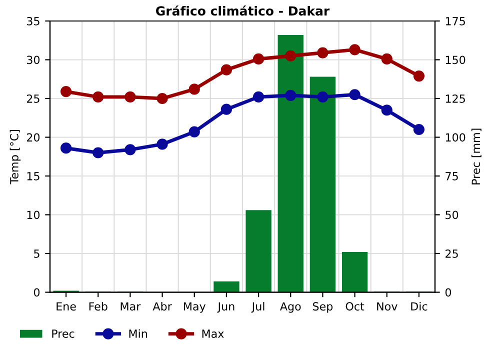 The height and width of the screenshot is (350, 500). What do you see at coordinates (456, 137) in the screenshot?
I see `y2-tick-label: 100` at bounding box center [456, 137].